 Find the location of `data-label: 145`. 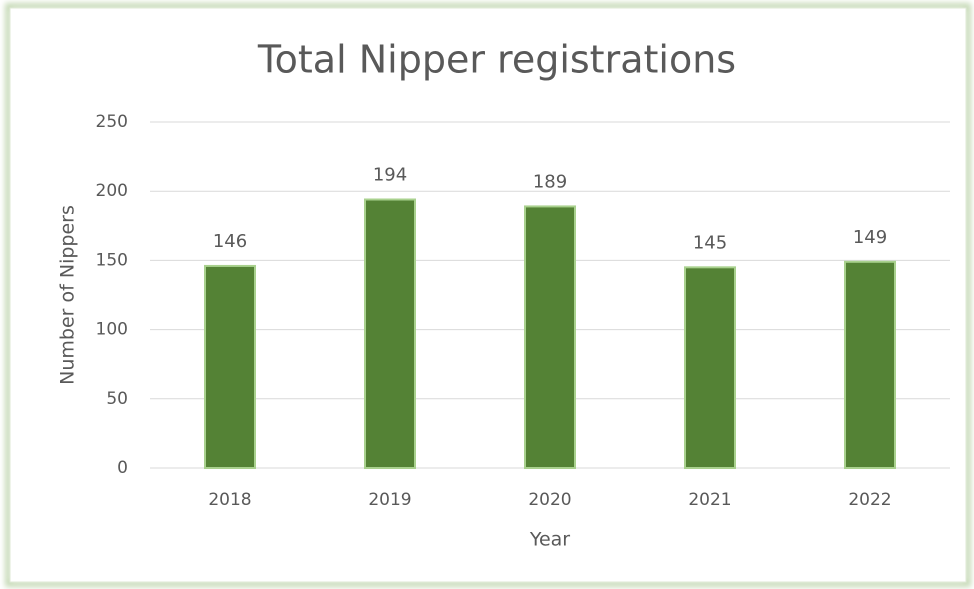

data-label: 145 is located at coordinates (710, 242).